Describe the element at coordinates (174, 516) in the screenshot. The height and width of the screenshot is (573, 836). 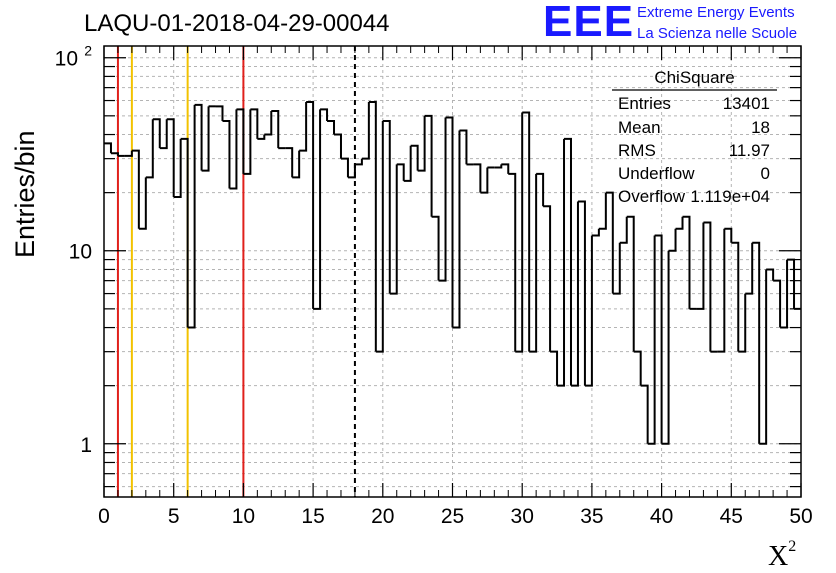
I see `x-tick-label-1: 5` at that location.